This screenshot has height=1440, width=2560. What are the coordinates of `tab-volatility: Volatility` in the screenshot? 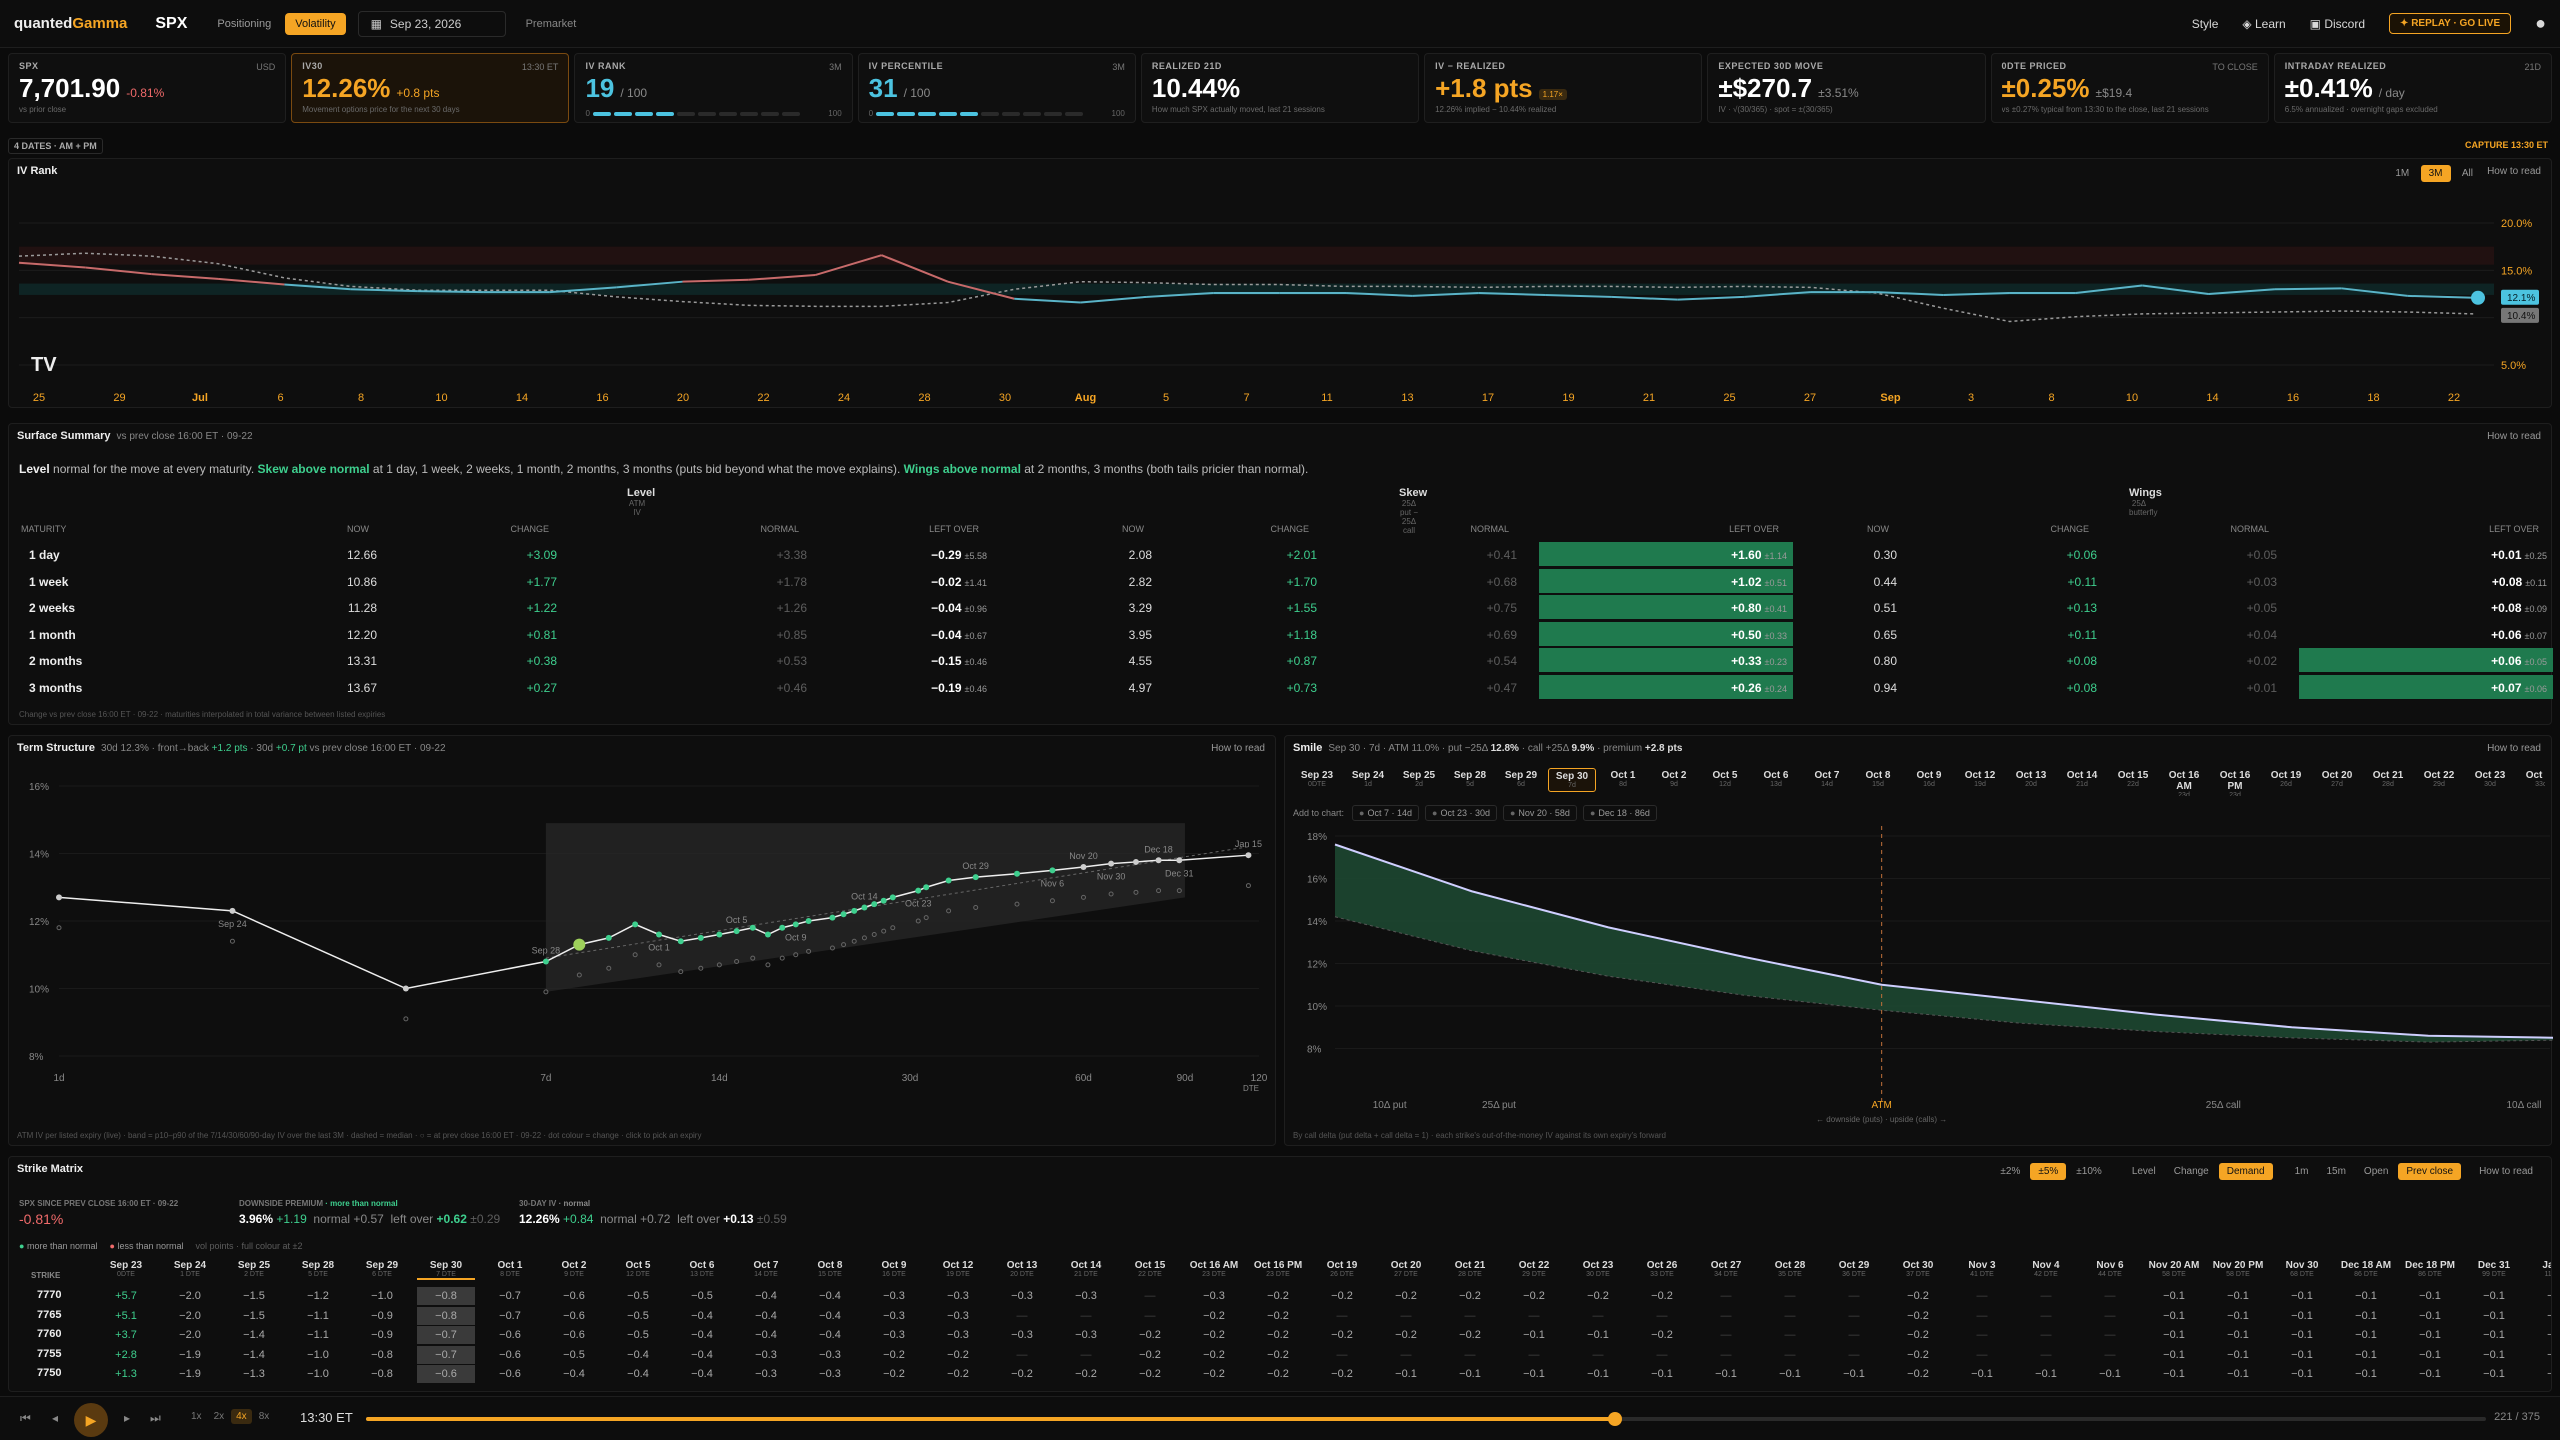 It's located at (315, 23).